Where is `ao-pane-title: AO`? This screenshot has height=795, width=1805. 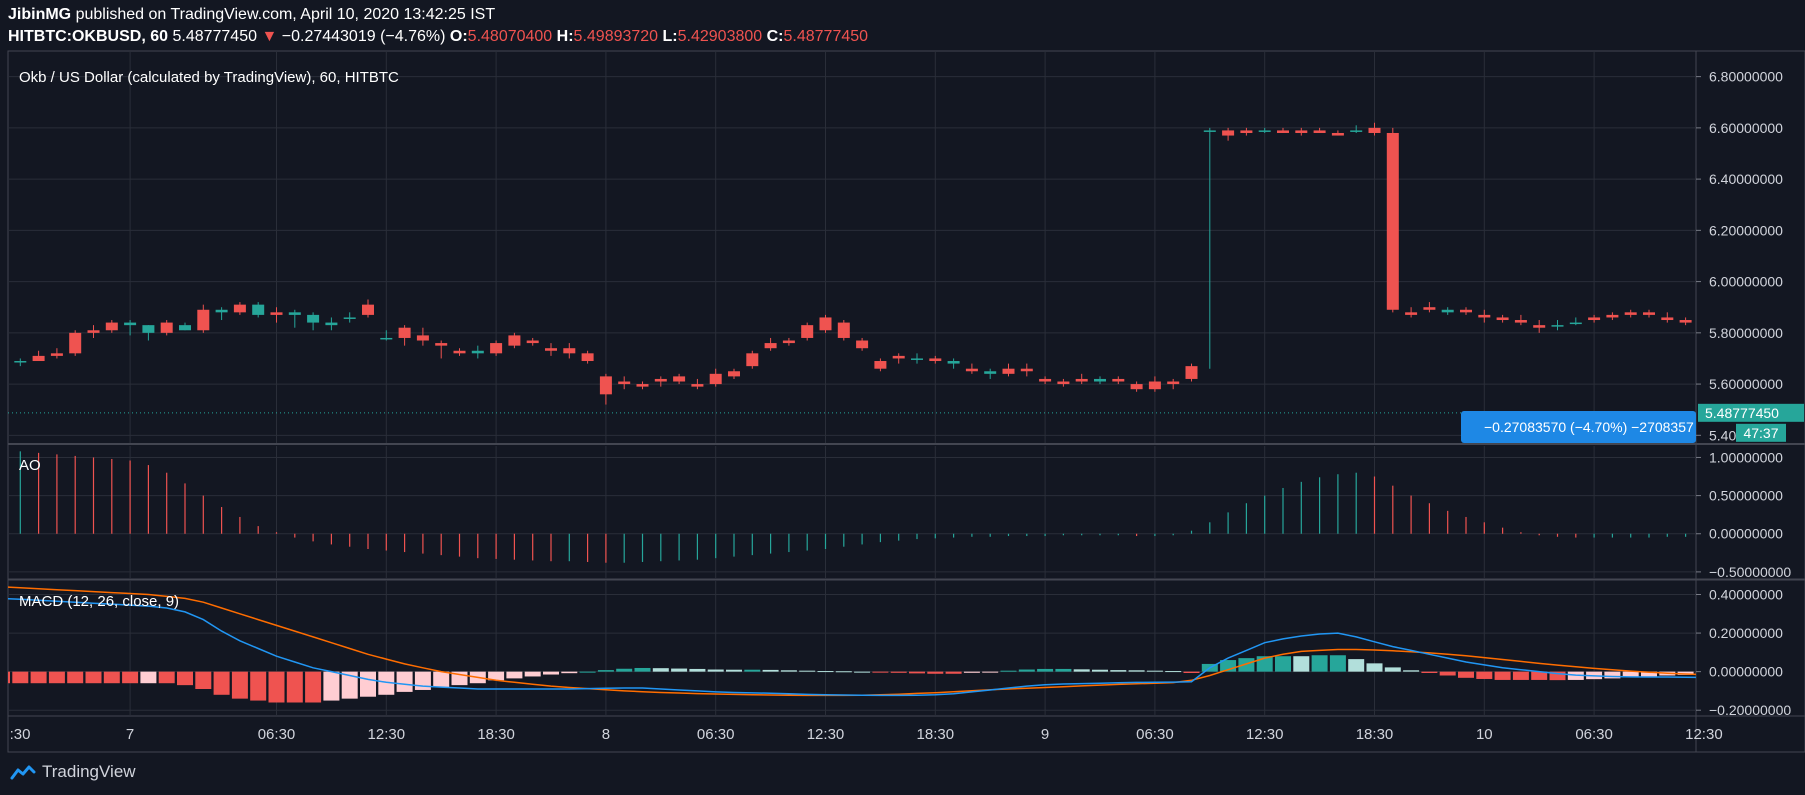 ao-pane-title: AO is located at coordinates (30, 465).